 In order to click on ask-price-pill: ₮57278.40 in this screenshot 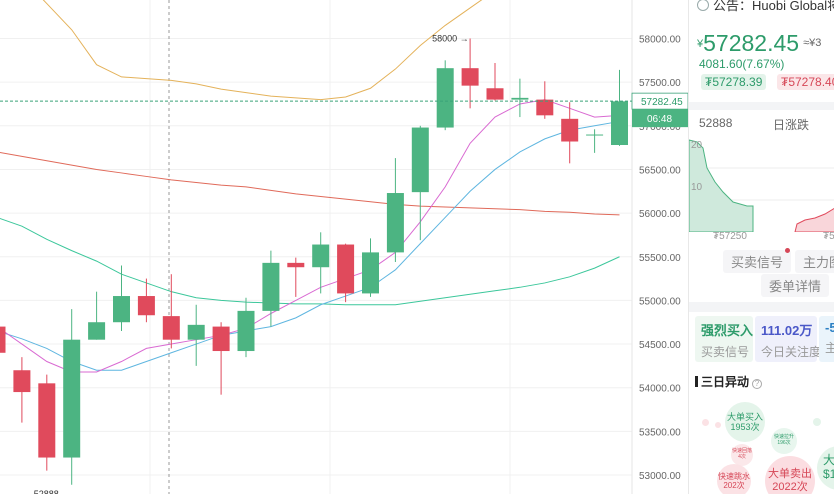, I will do `click(805, 82)`.